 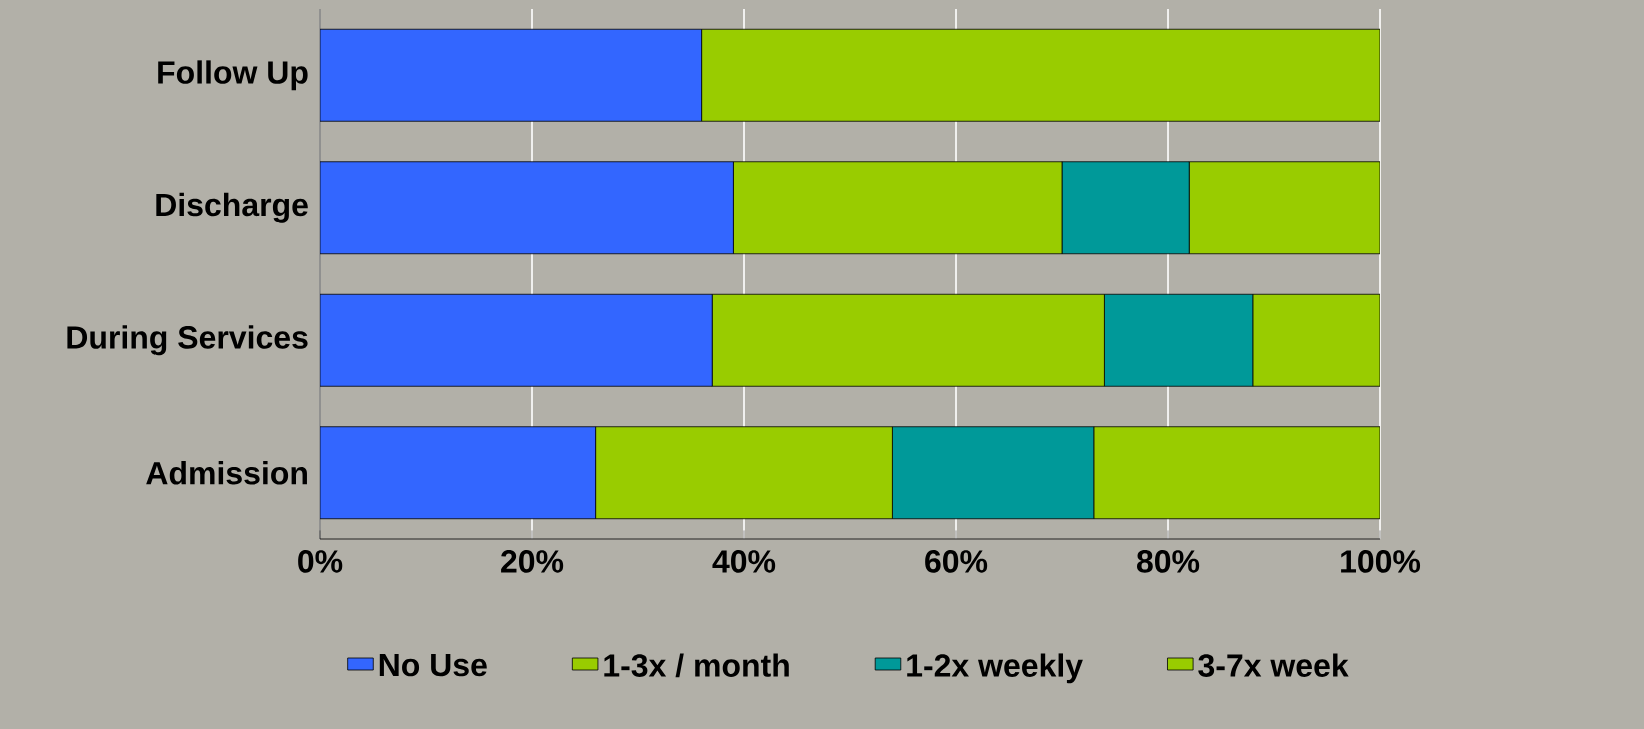 I want to click on legend-label: 1-3x / month, so click(x=696, y=665).